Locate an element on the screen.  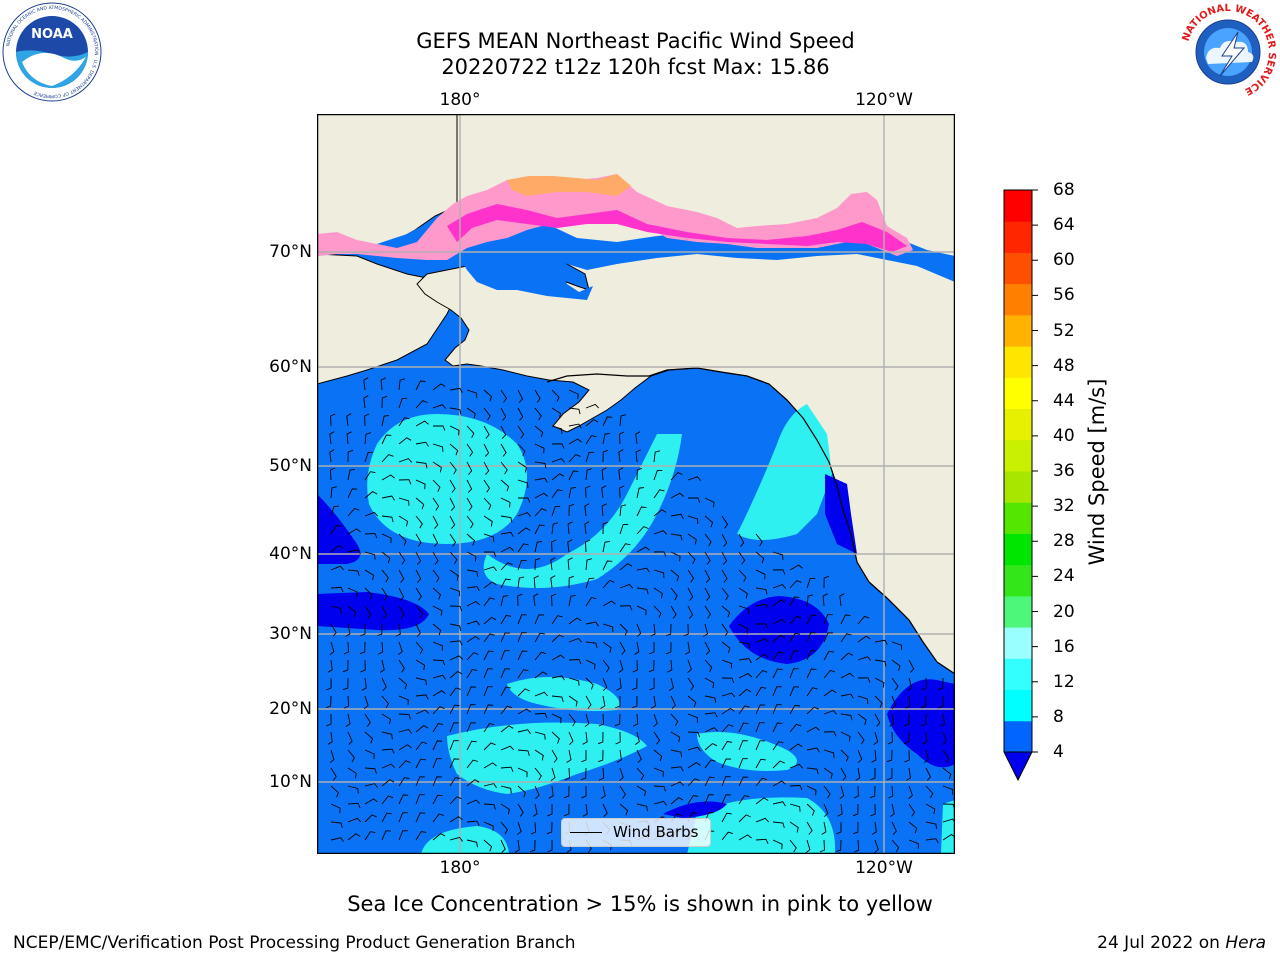
colorbar-tick-label: 68 is located at coordinates (1064, 190).